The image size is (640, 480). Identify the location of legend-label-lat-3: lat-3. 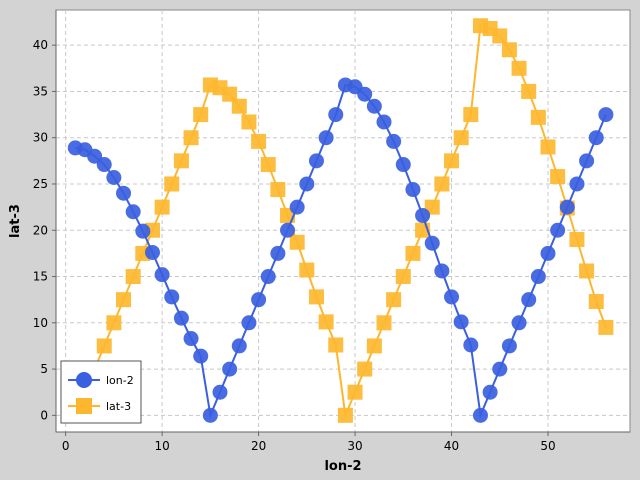
(118, 406).